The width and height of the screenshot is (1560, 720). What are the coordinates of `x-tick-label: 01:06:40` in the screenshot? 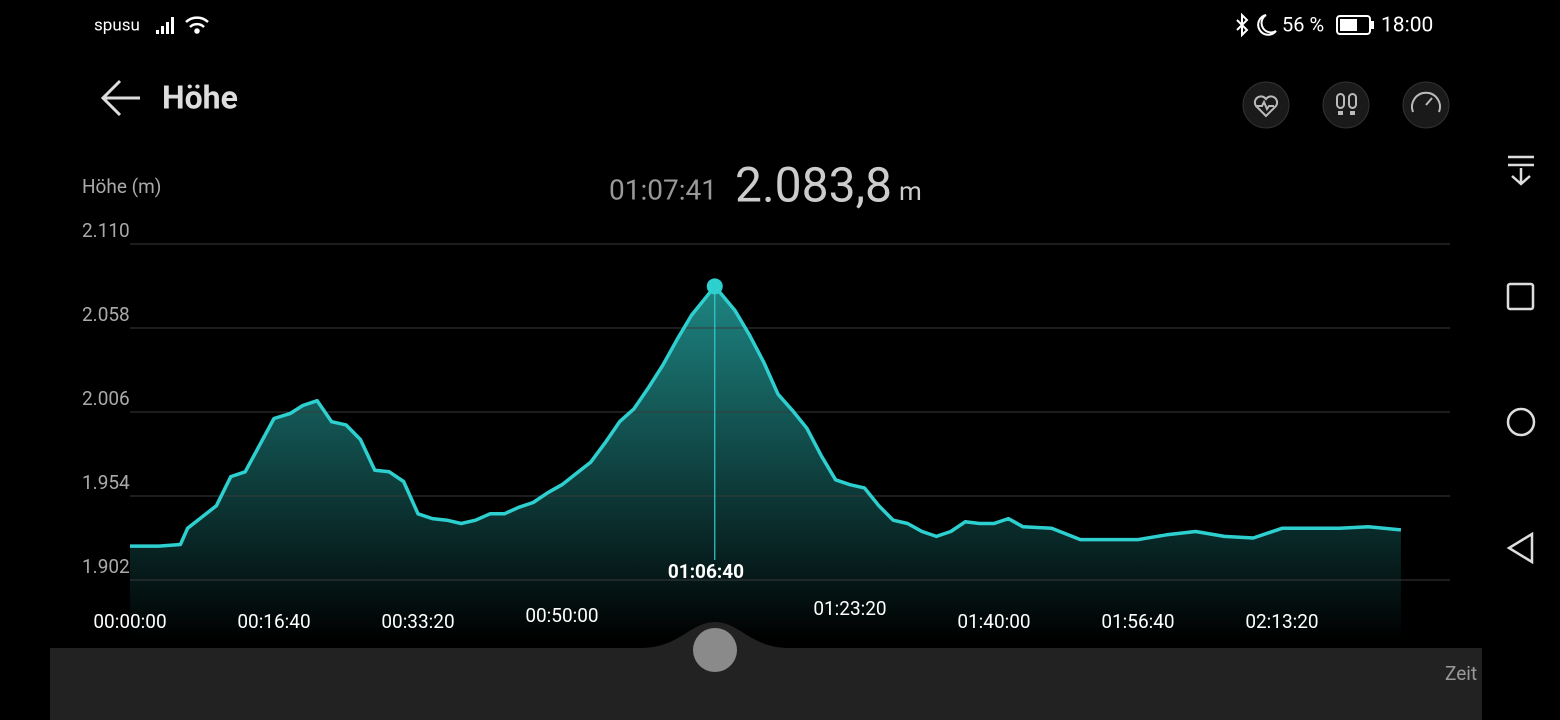 It's located at (706, 571).